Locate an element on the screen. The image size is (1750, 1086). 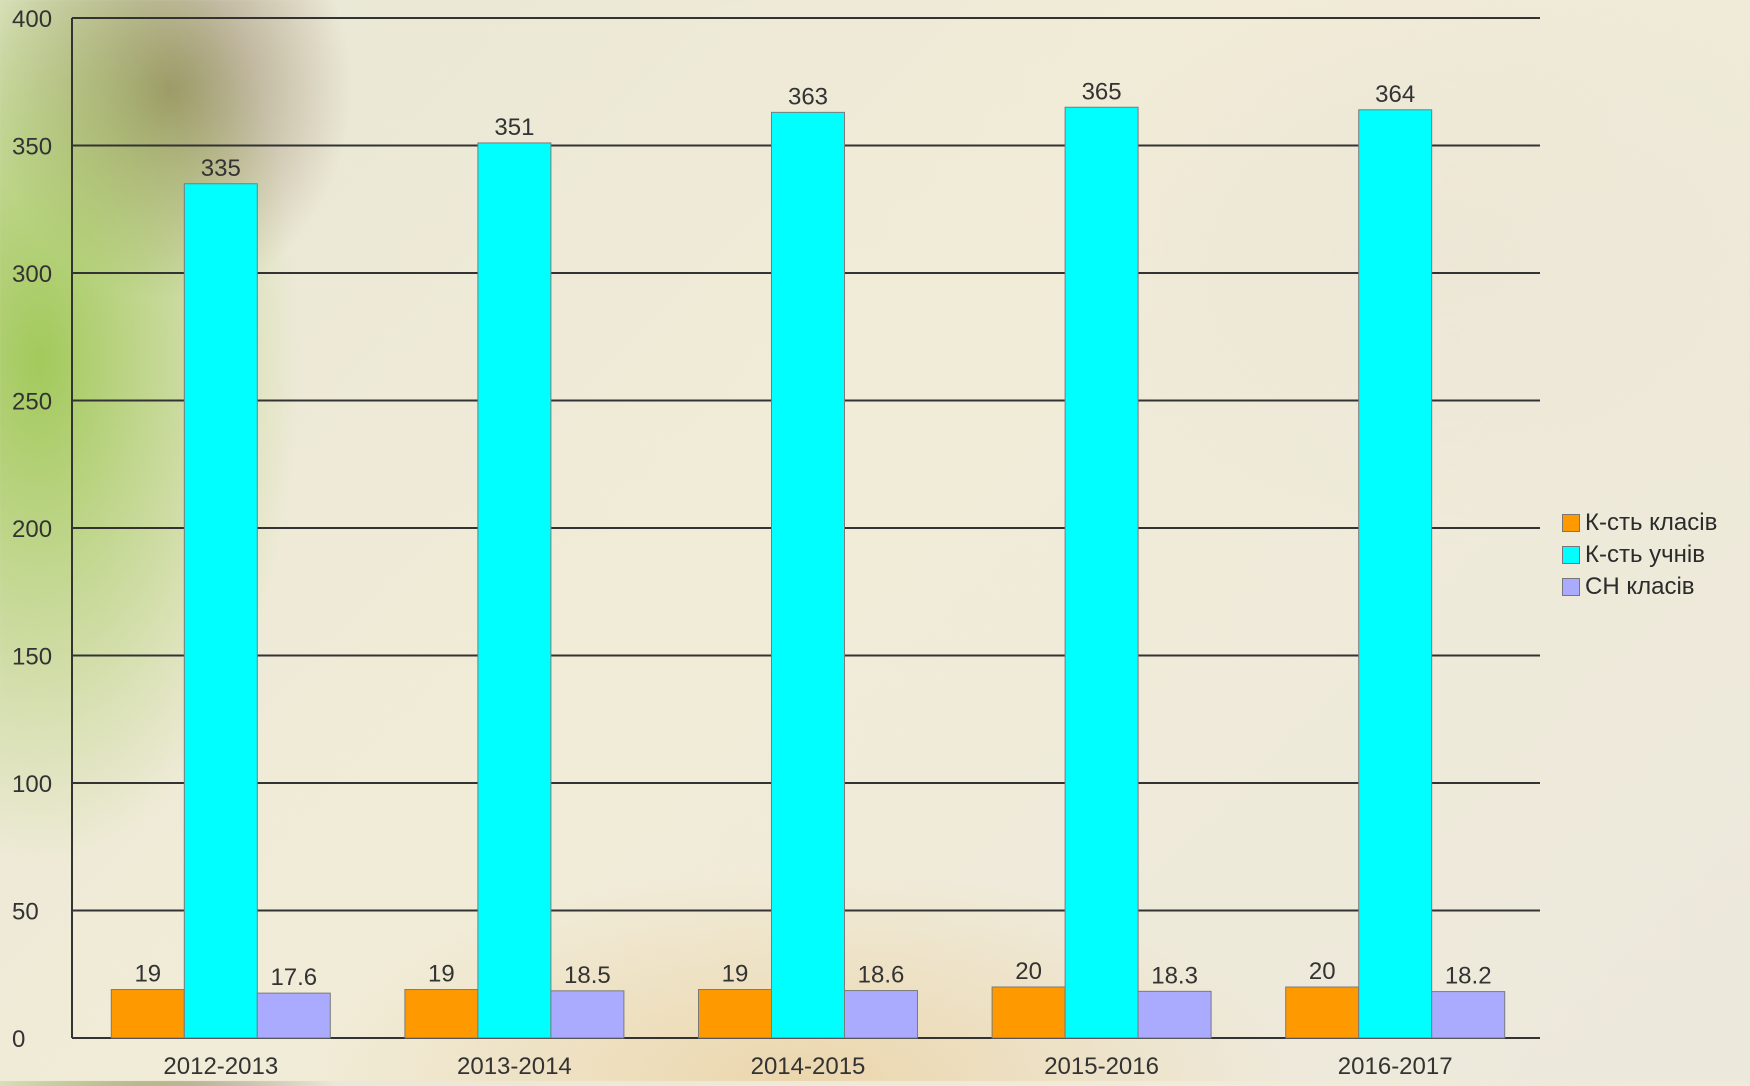
data-label: 17.6 is located at coordinates (293, 977).